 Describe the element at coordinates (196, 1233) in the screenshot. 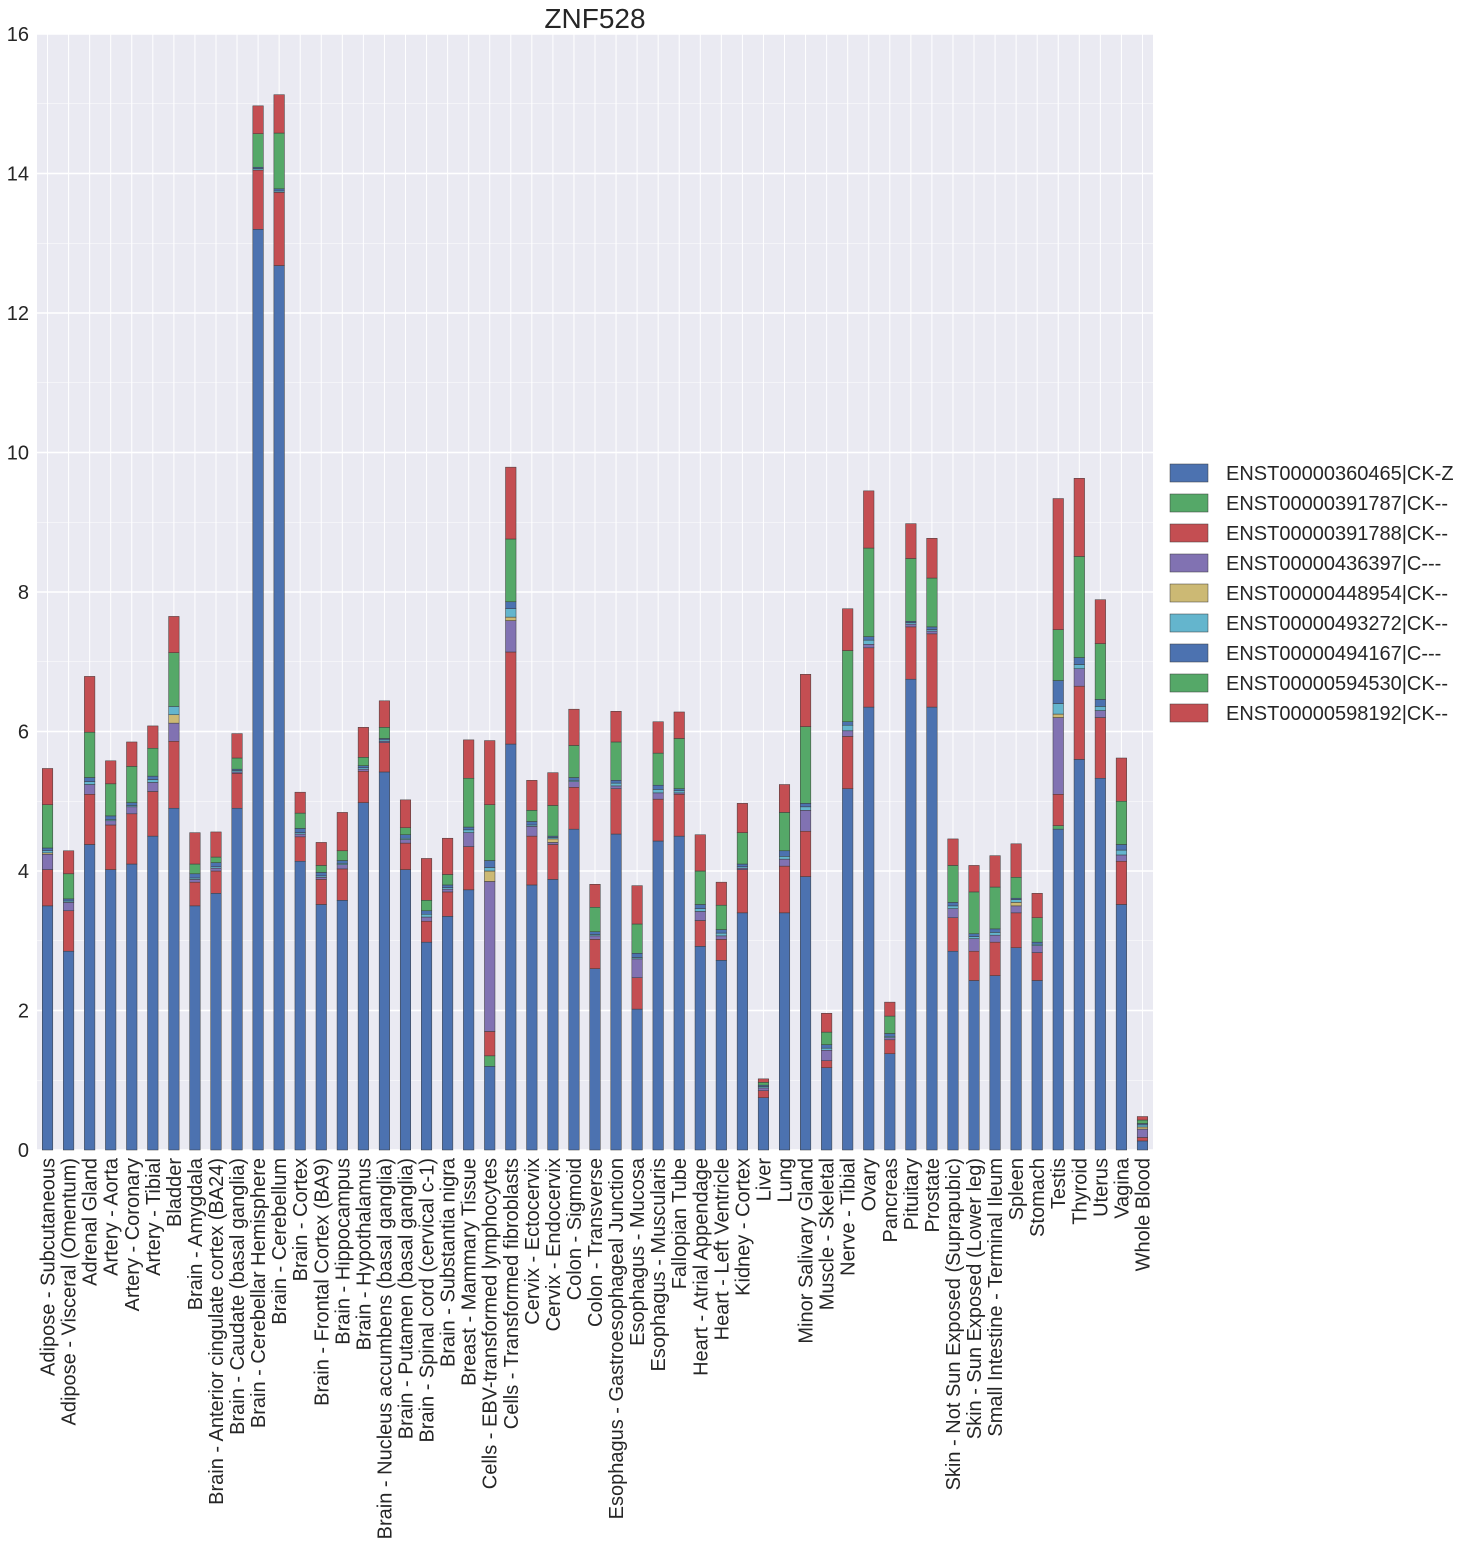

I see `x-tick-label: Brain - Amygdala` at that location.